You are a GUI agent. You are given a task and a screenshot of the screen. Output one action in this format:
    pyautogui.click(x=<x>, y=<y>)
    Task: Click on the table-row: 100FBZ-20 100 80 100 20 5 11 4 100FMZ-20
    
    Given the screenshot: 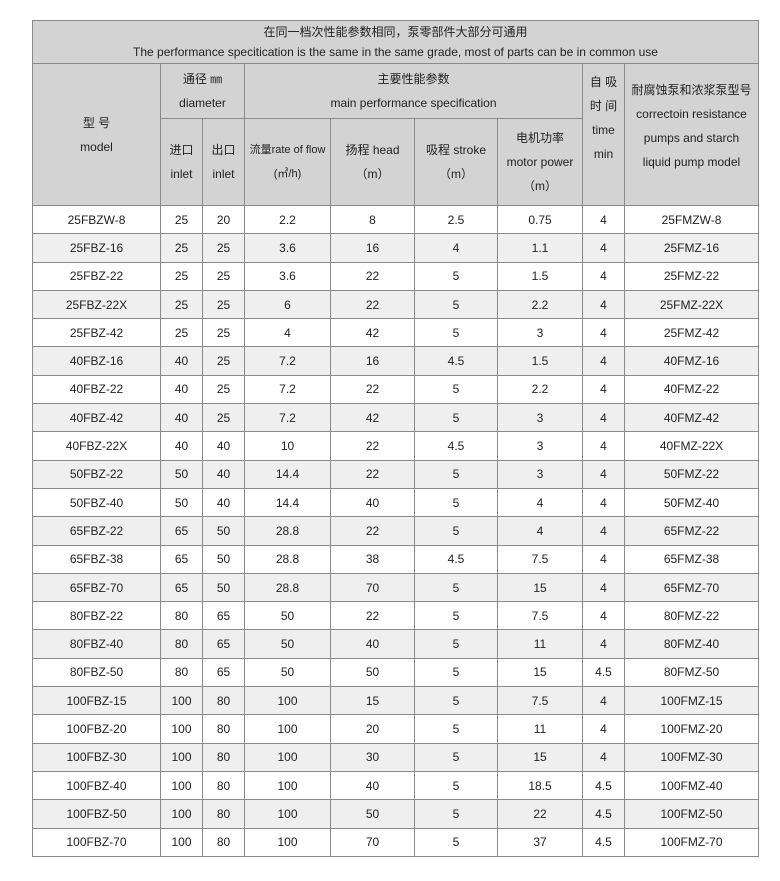 What is the action you would take?
    pyautogui.click(x=395, y=729)
    